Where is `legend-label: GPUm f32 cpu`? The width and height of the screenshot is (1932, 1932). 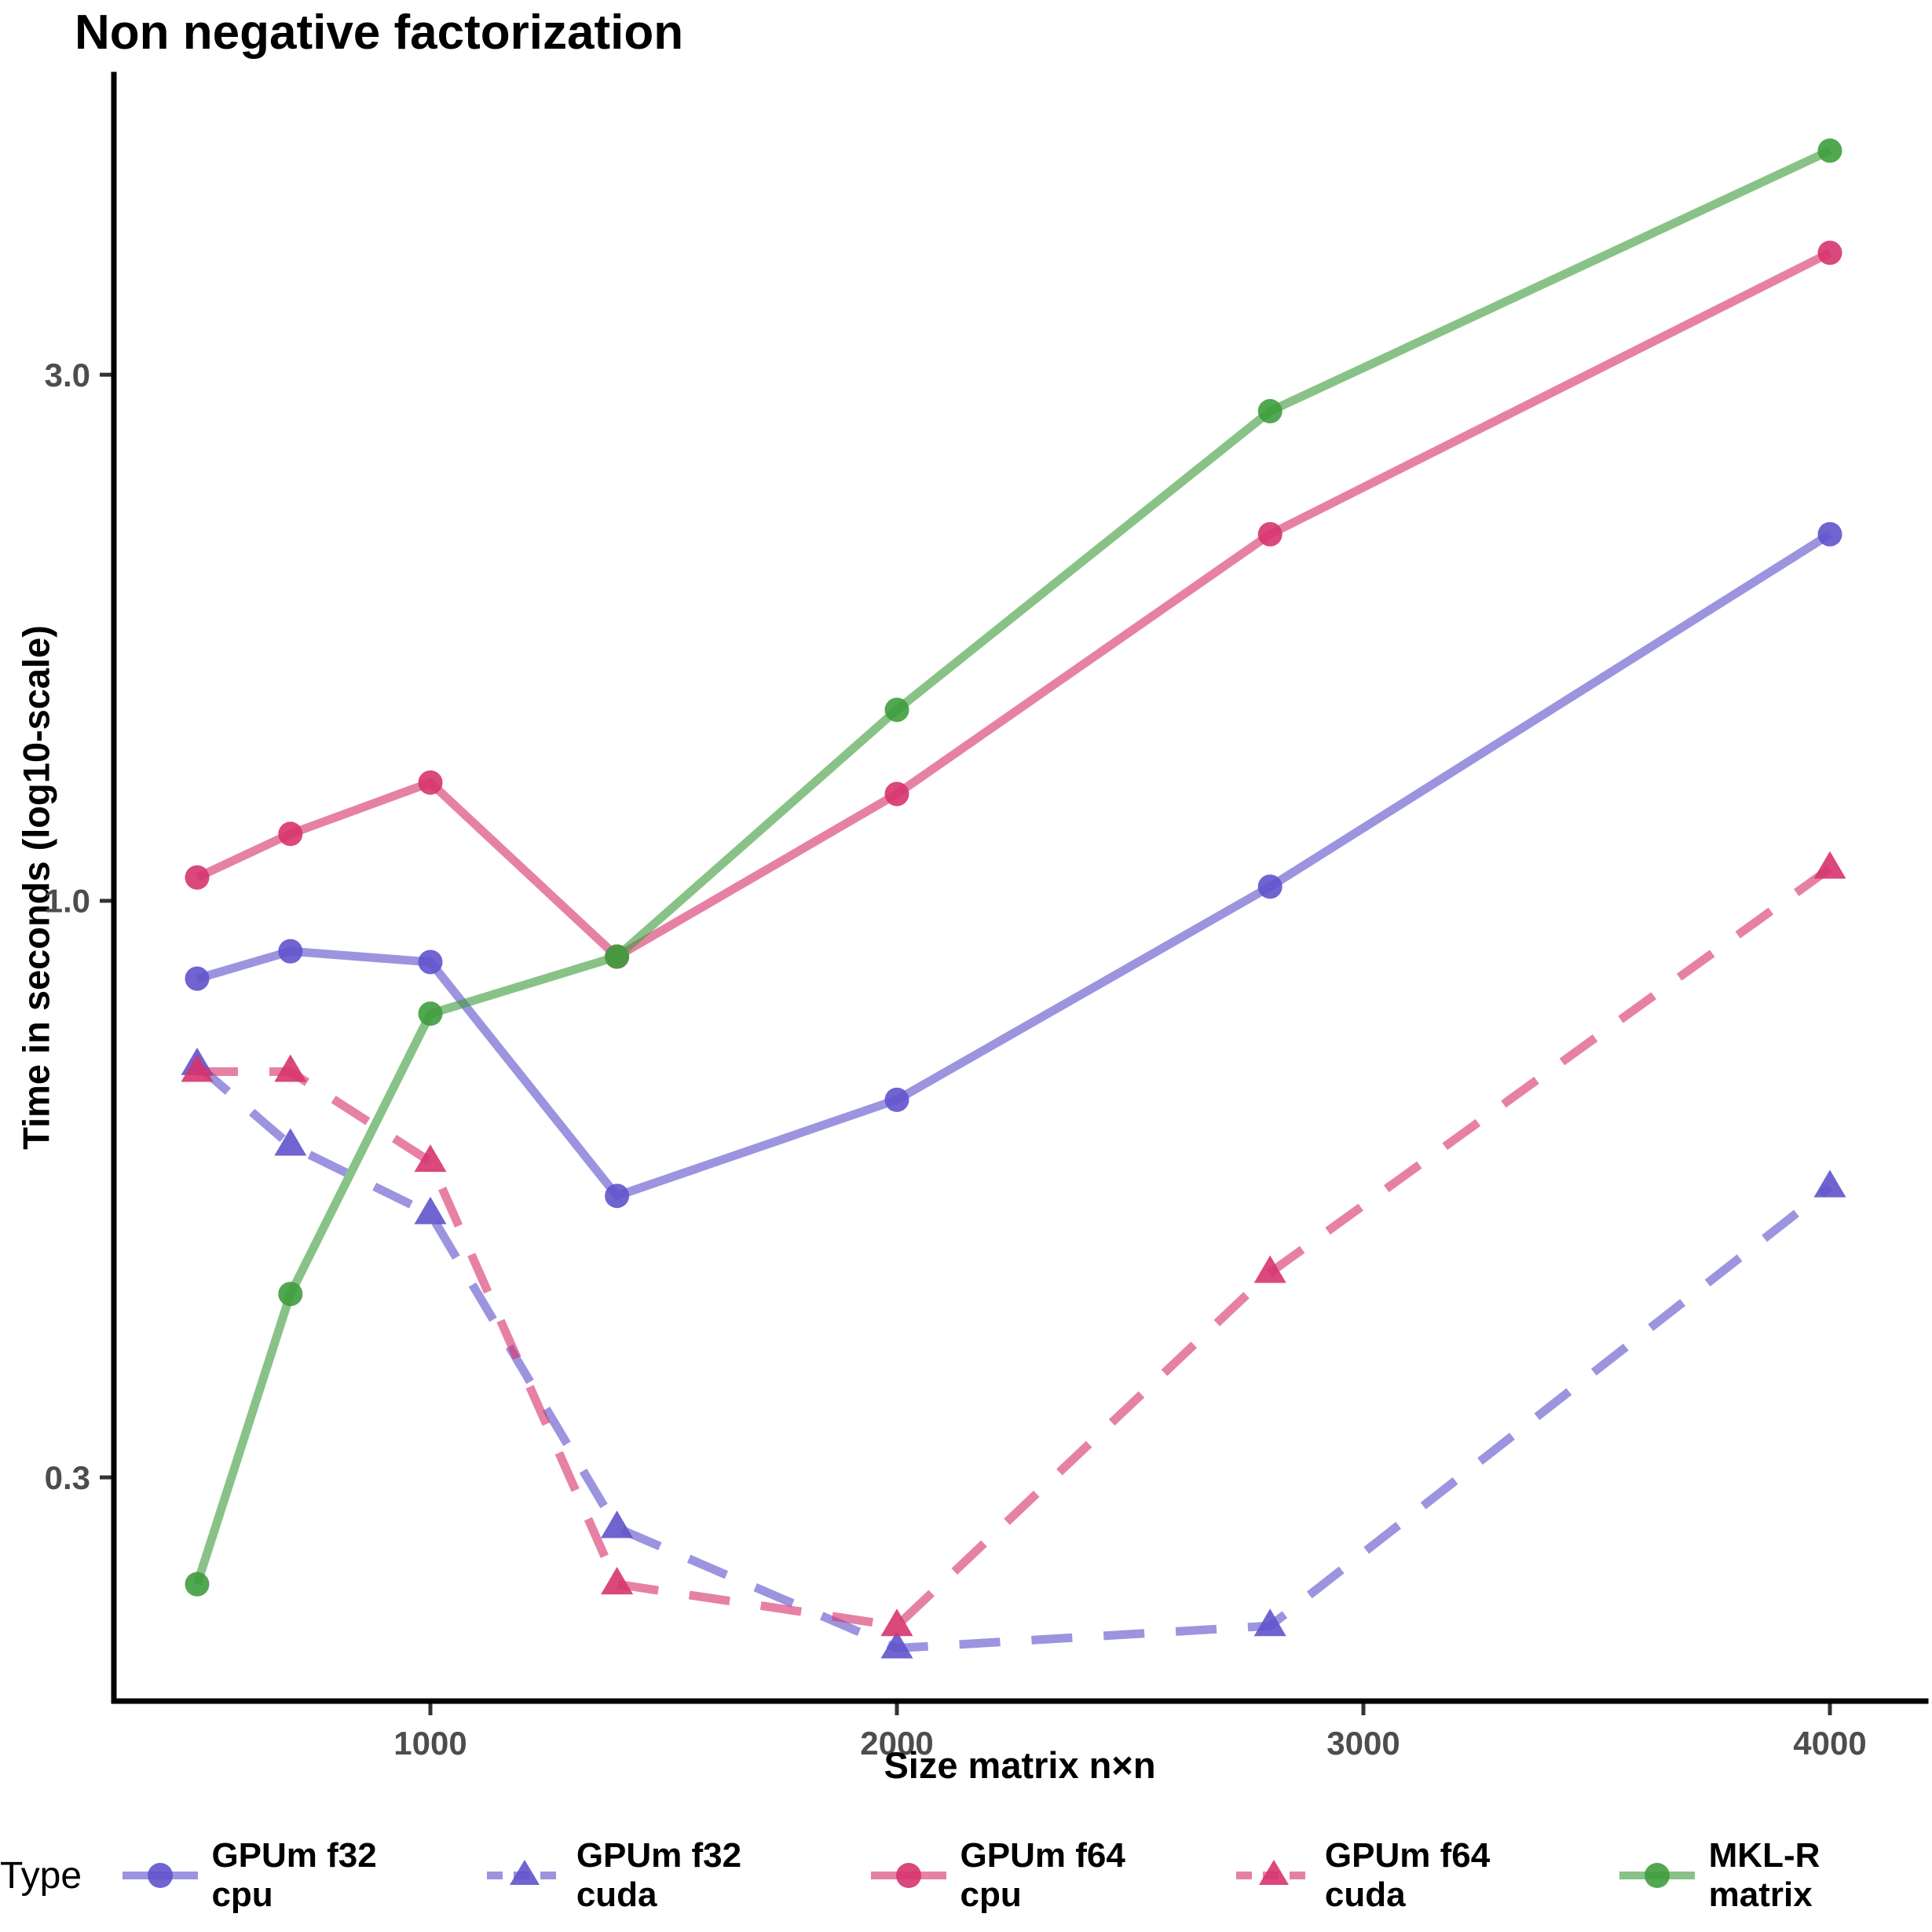 legend-label: GPUm f32 cpu is located at coordinates (294, 1875).